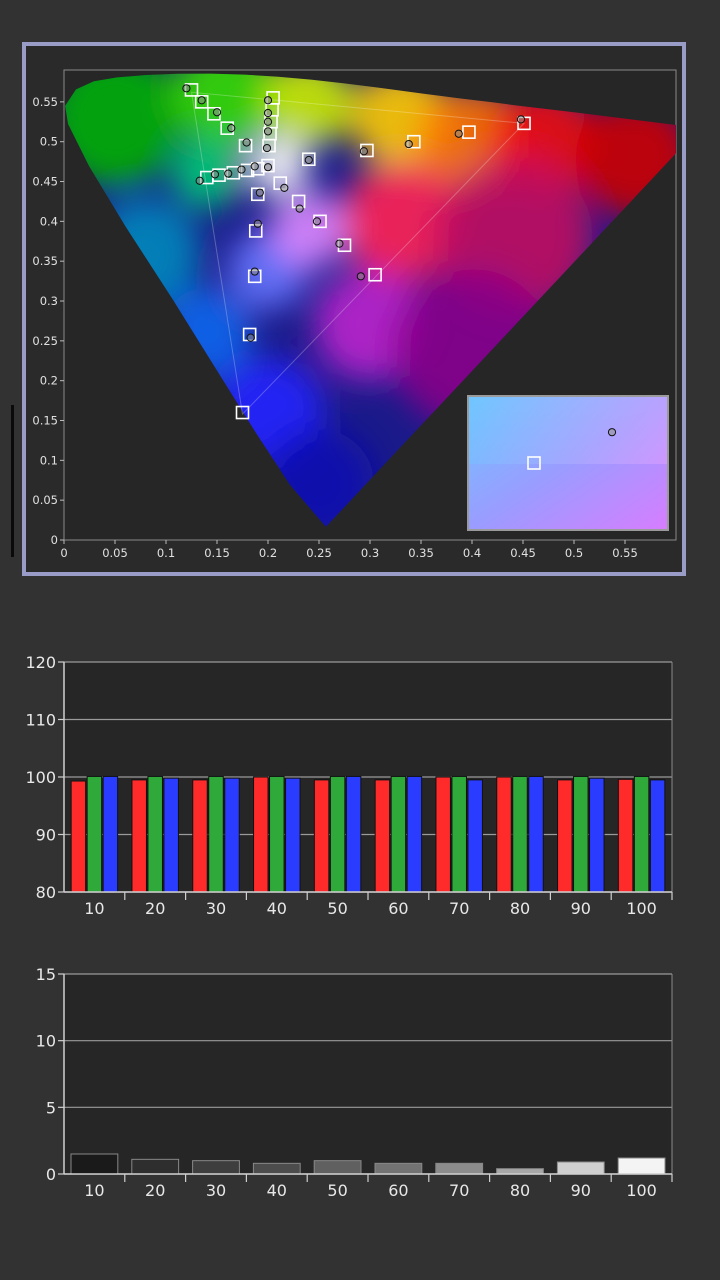  I want to click on x-tick-label: 60, so click(398, 1190).